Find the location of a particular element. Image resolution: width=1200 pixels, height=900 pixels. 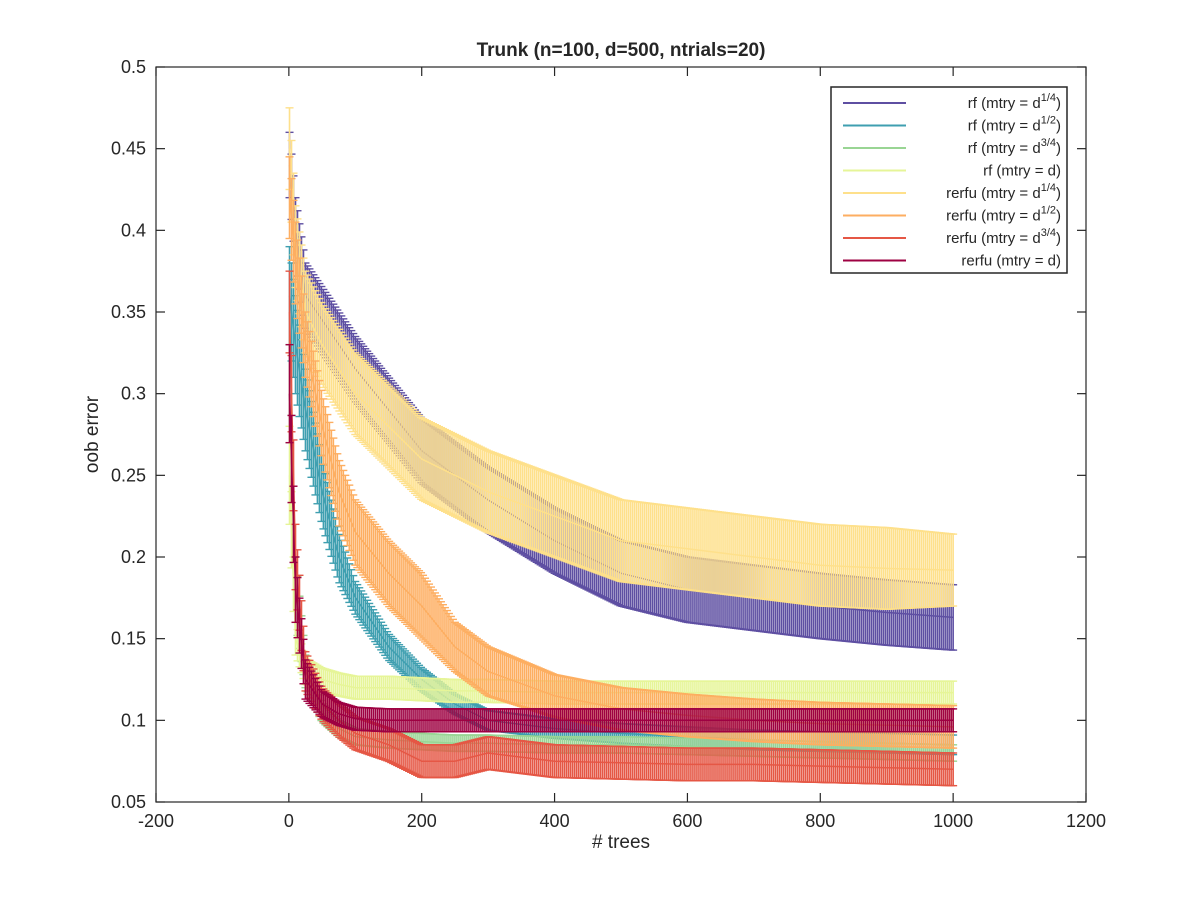

series-4-line is located at coordinates (621, 584).